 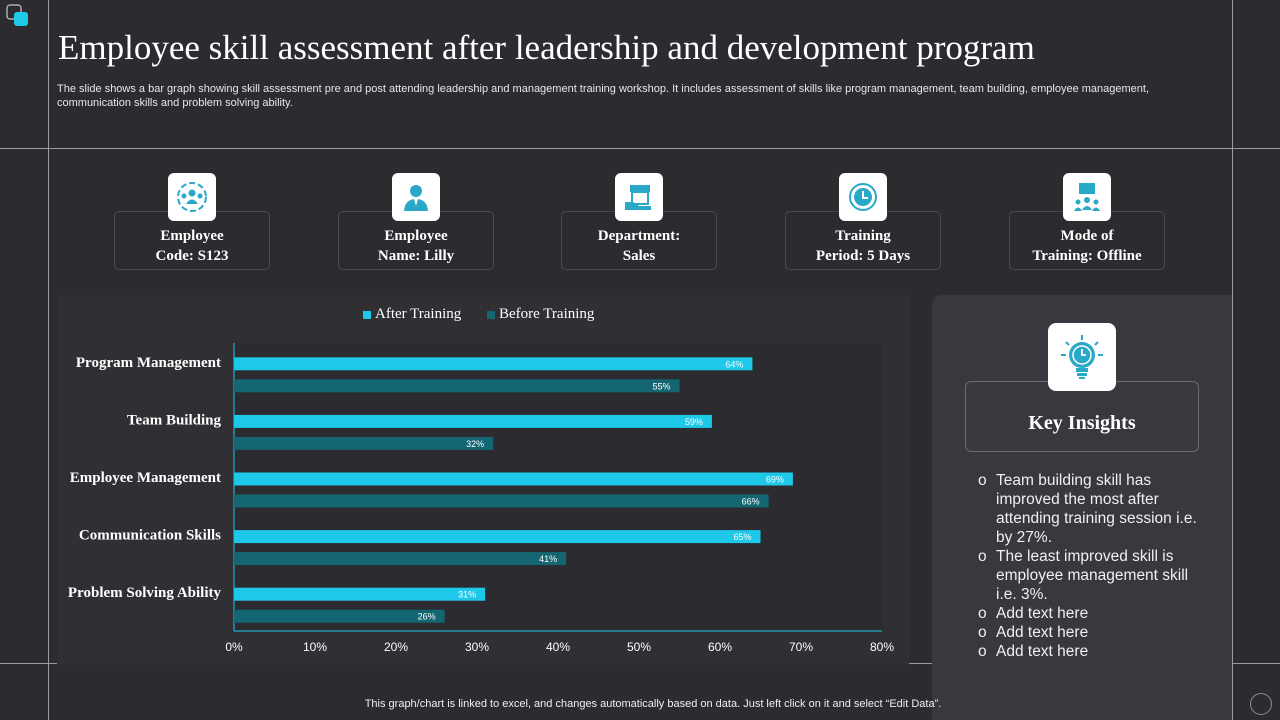 What do you see at coordinates (639, 256) in the screenshot?
I see `card-value: Sales` at bounding box center [639, 256].